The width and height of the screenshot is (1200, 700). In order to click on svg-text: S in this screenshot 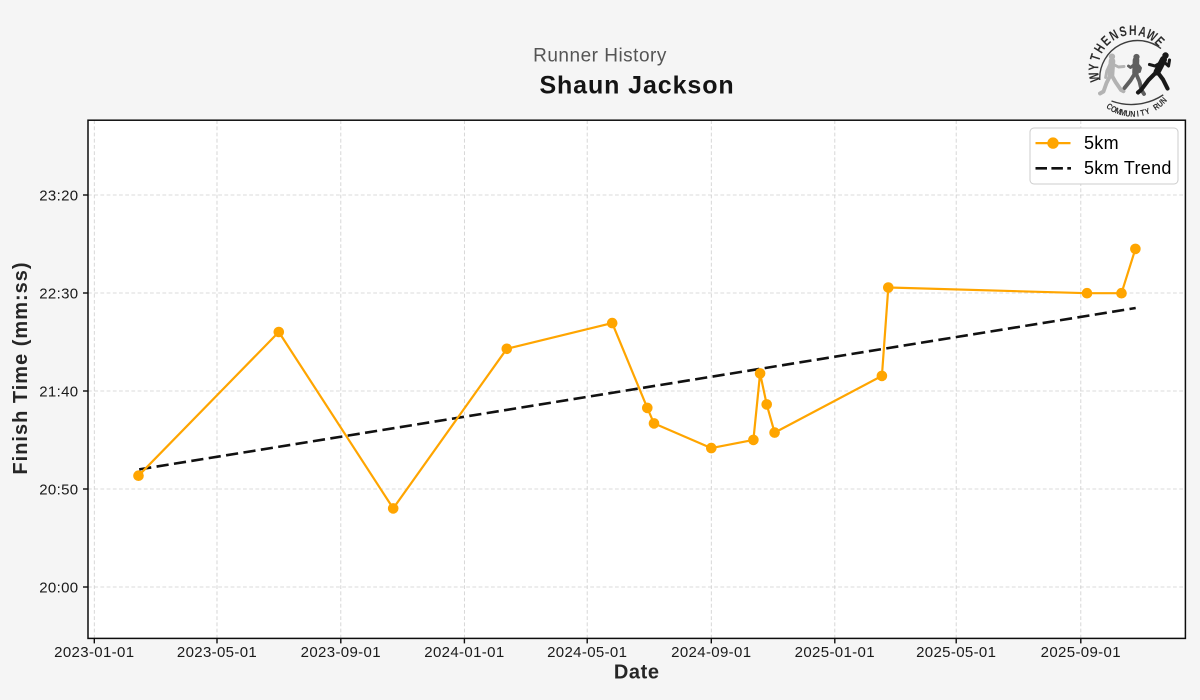, I will do `click(1123, 31)`.